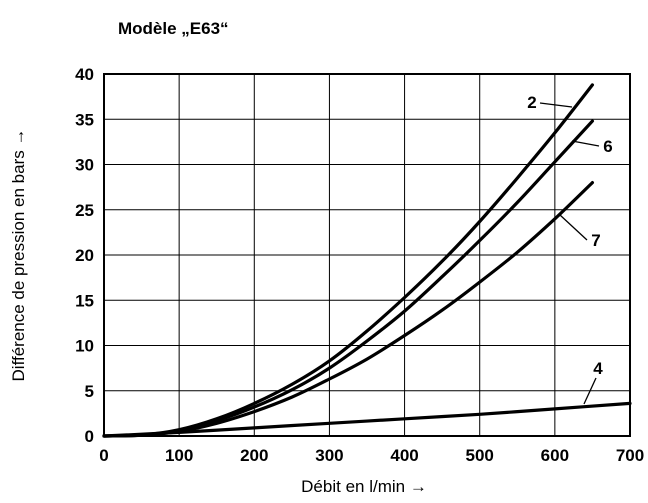 This screenshot has height=503, width=648. What do you see at coordinates (89, 436) in the screenshot?
I see `y-tick-label-0: 0` at bounding box center [89, 436].